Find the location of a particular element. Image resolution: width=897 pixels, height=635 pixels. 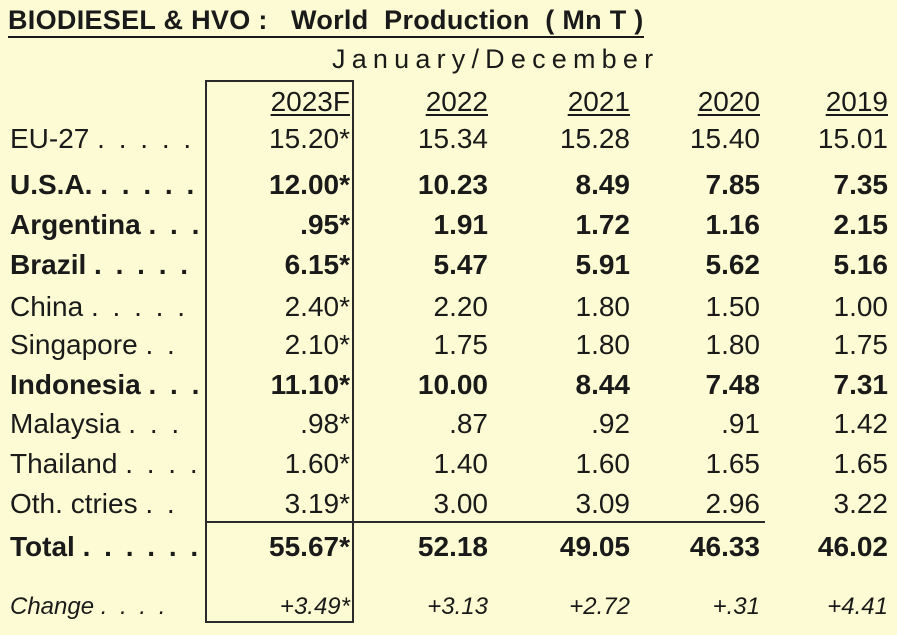

table-row-value-2021: 1.60 is located at coordinates (603, 463).